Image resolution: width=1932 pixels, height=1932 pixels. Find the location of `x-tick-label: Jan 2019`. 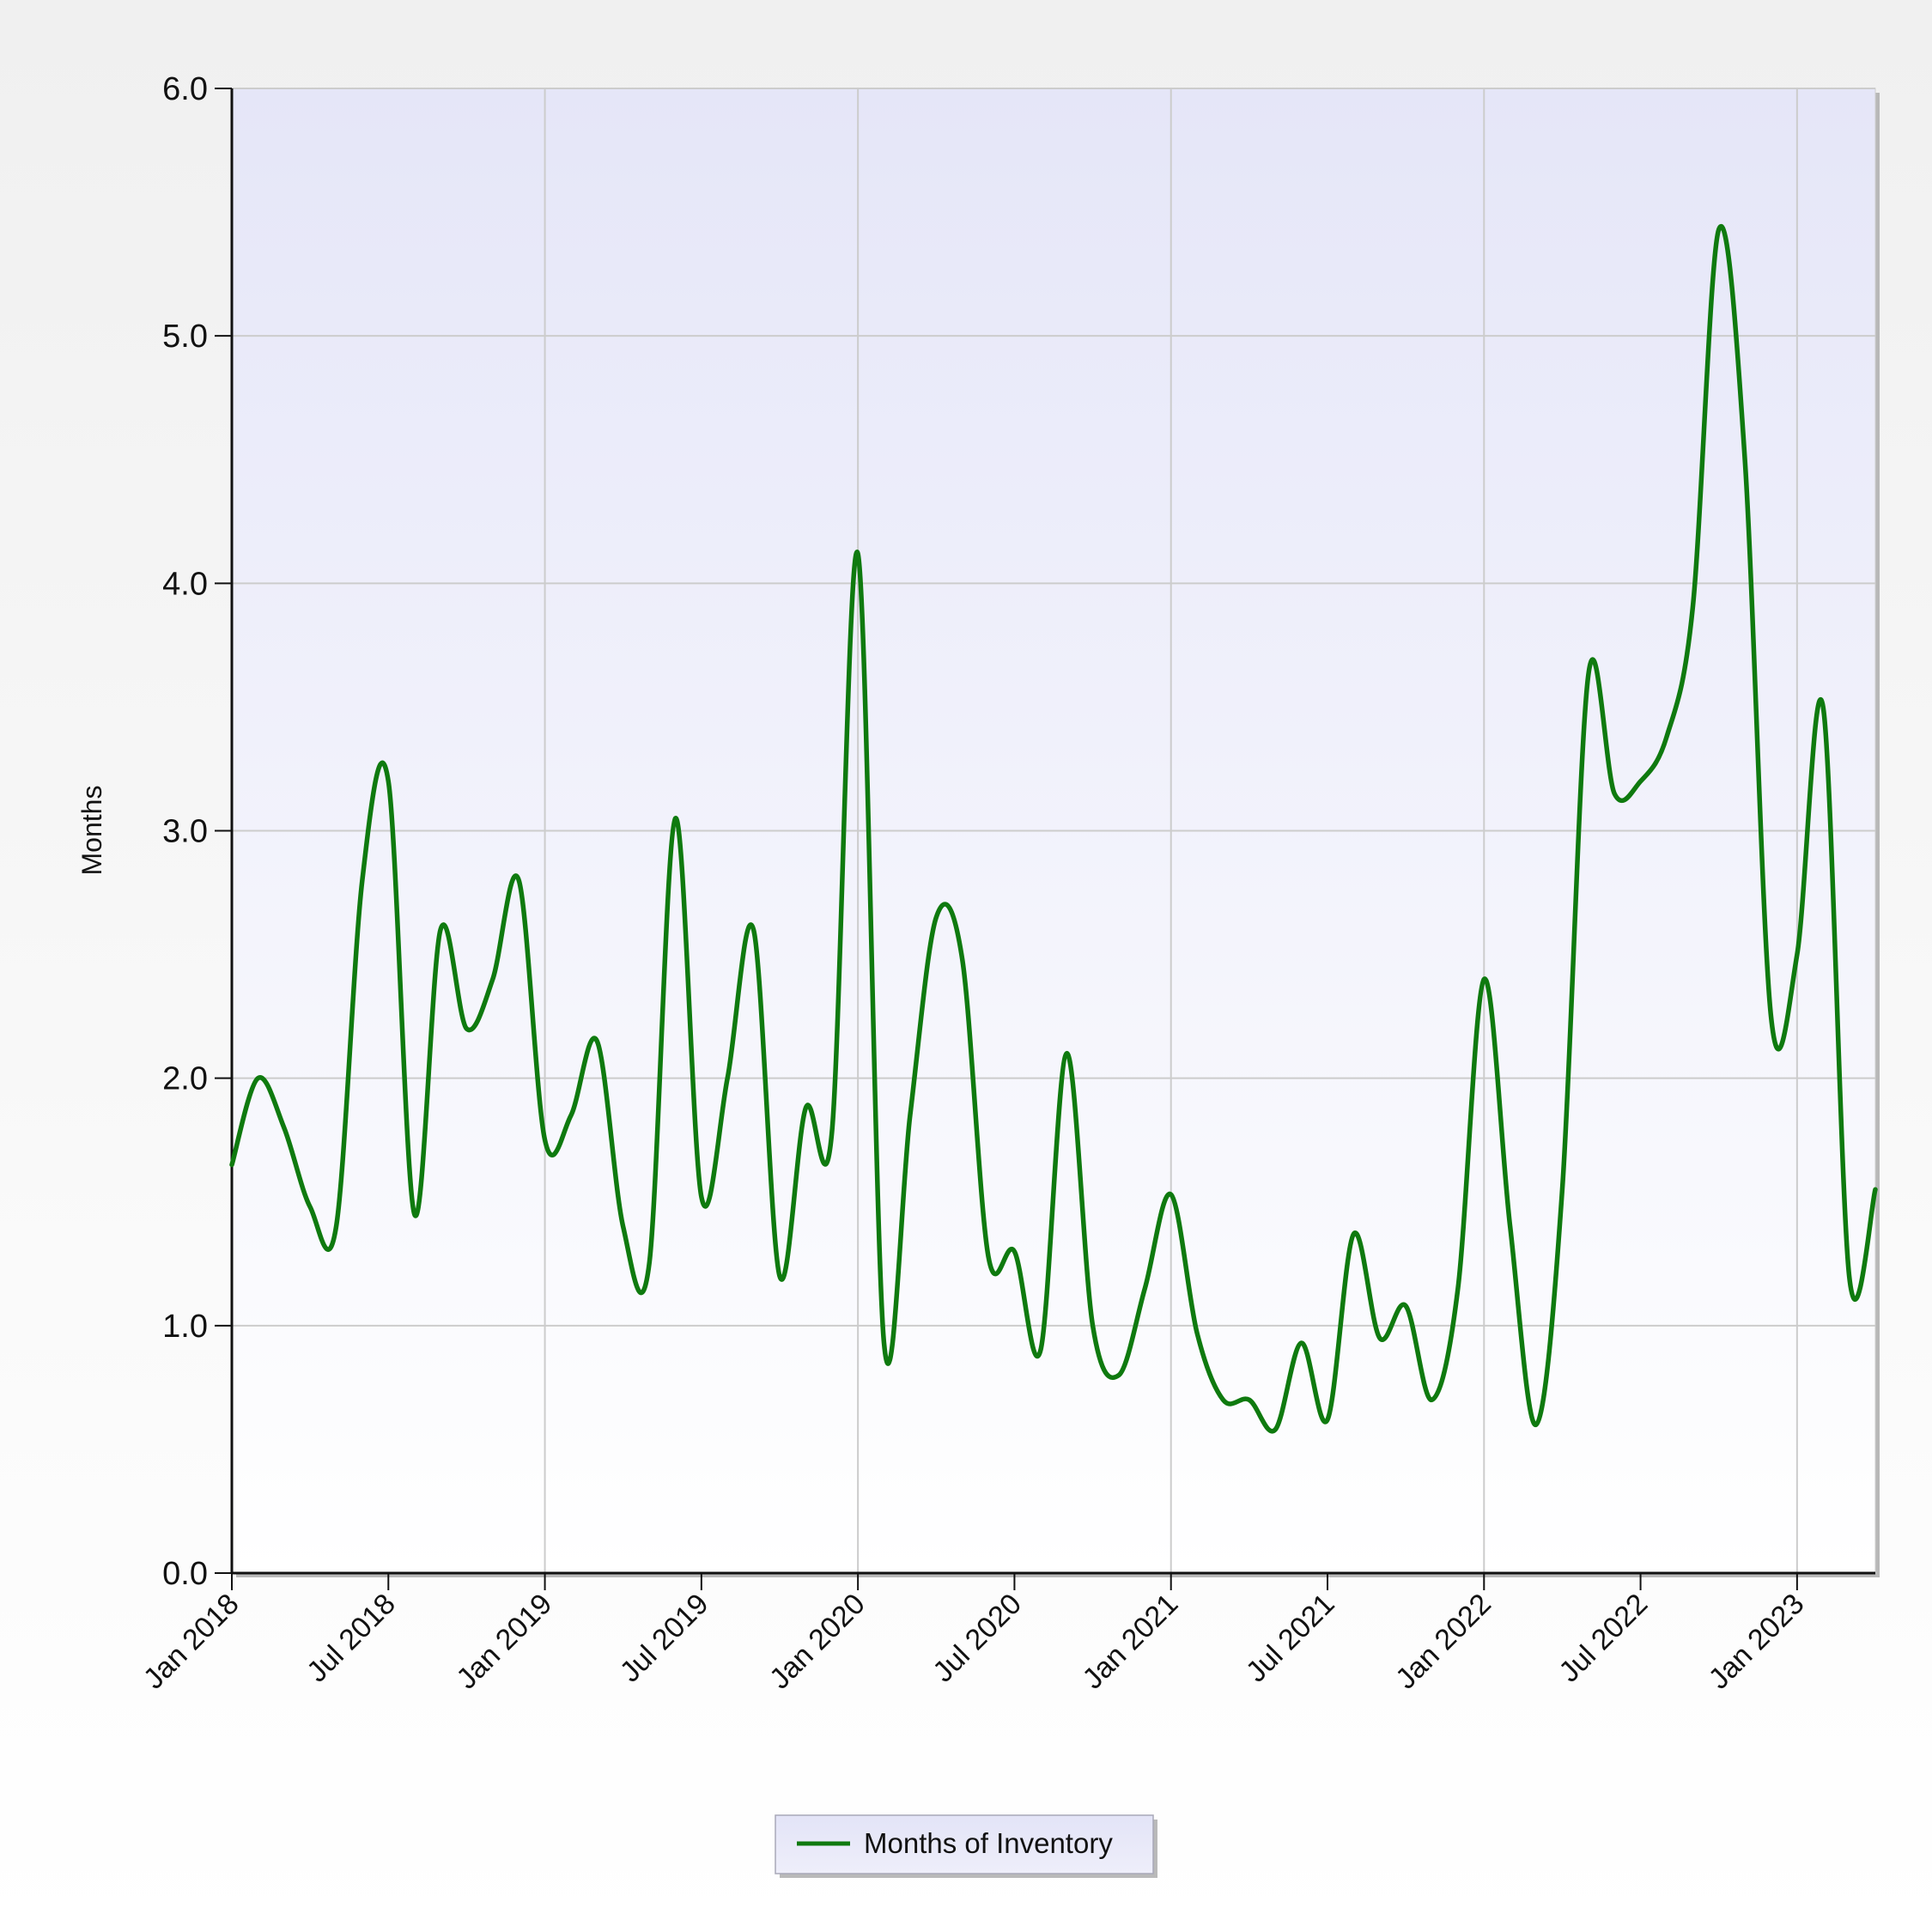

x-tick-label: Jan 2019 is located at coordinates (504, 1642).